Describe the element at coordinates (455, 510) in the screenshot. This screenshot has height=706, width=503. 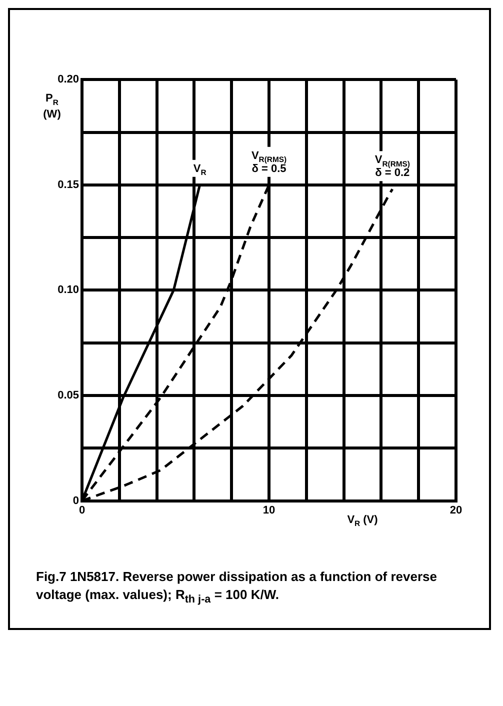
I see `x-tick-label: 20` at that location.